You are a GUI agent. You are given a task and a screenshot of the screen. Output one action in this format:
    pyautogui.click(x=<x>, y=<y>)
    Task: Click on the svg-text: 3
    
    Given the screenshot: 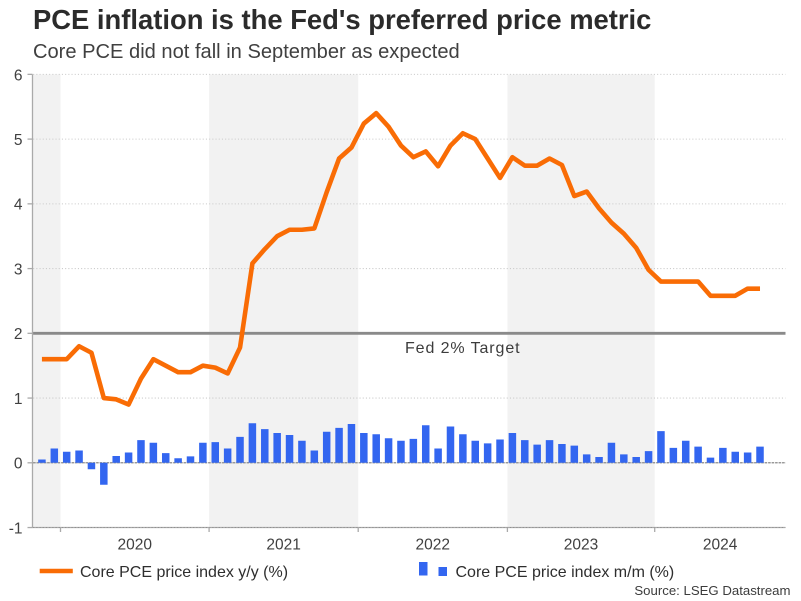 What is the action you would take?
    pyautogui.click(x=18, y=269)
    